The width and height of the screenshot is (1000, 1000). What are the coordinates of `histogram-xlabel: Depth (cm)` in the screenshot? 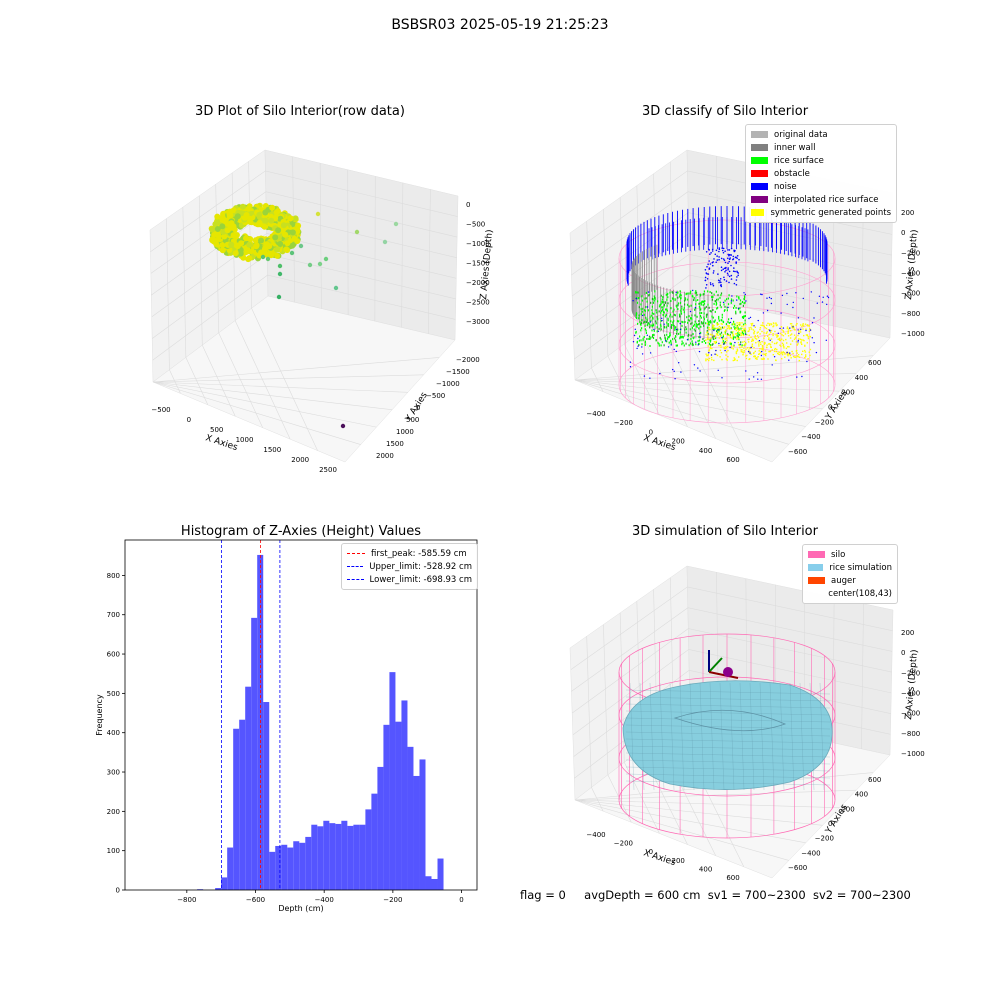 It's located at (300, 908).